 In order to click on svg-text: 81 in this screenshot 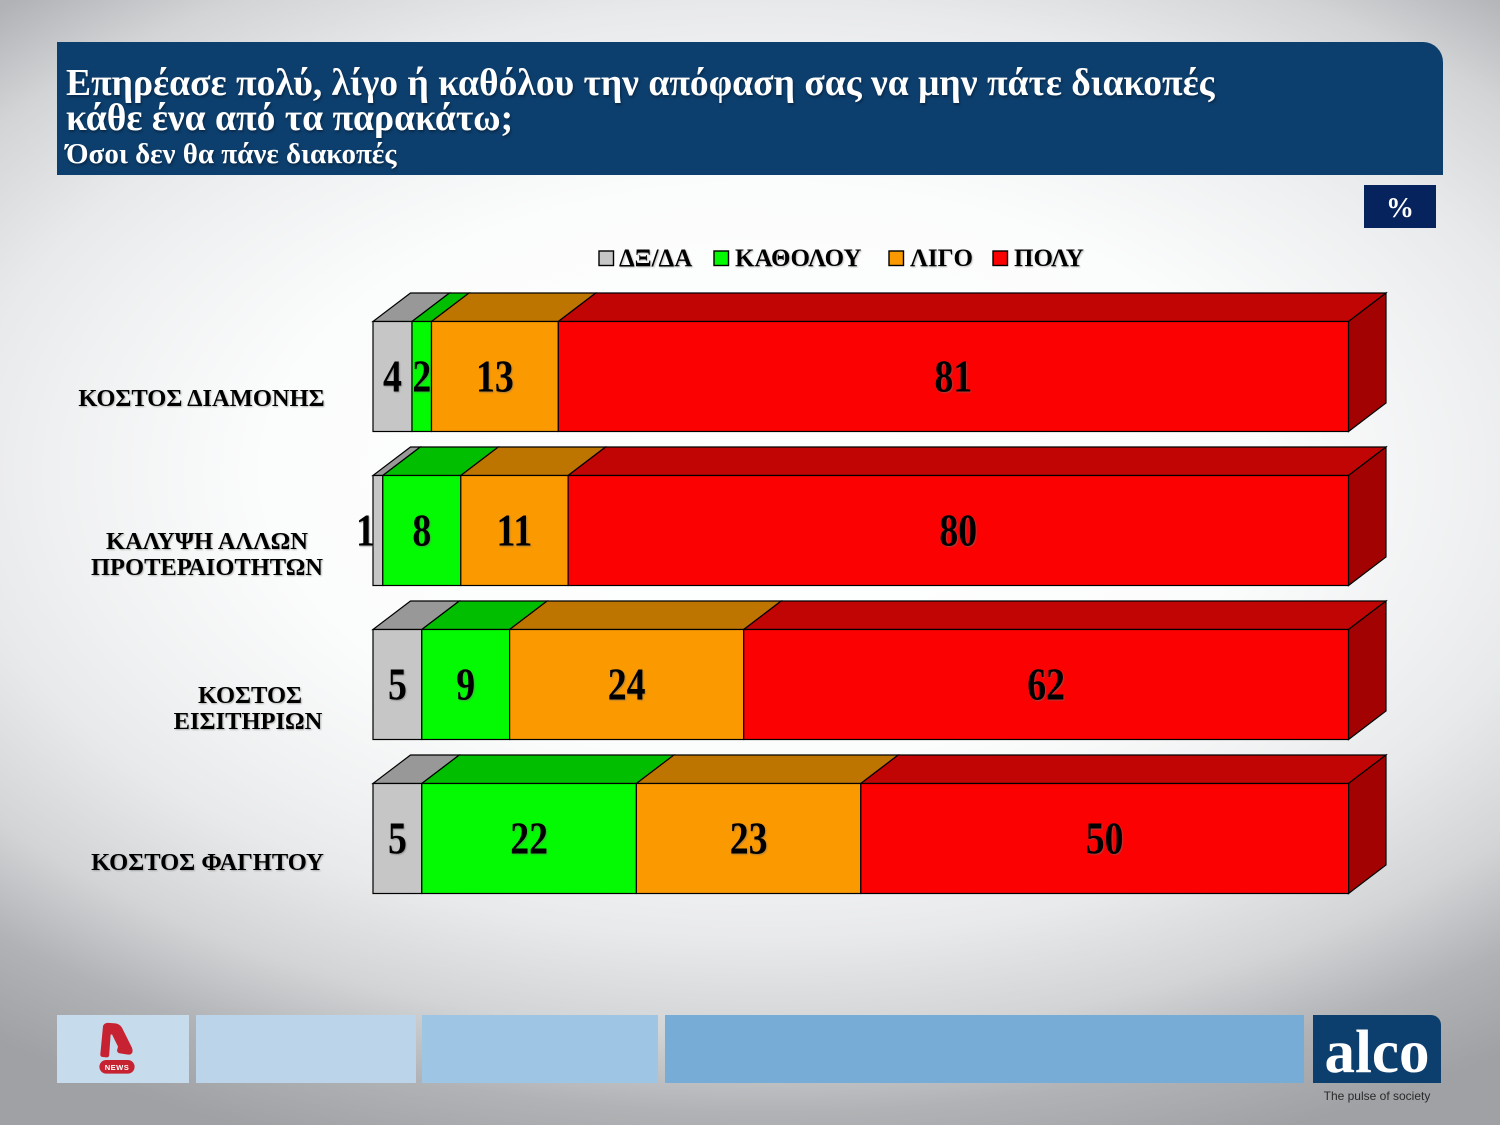, I will do `click(954, 377)`.